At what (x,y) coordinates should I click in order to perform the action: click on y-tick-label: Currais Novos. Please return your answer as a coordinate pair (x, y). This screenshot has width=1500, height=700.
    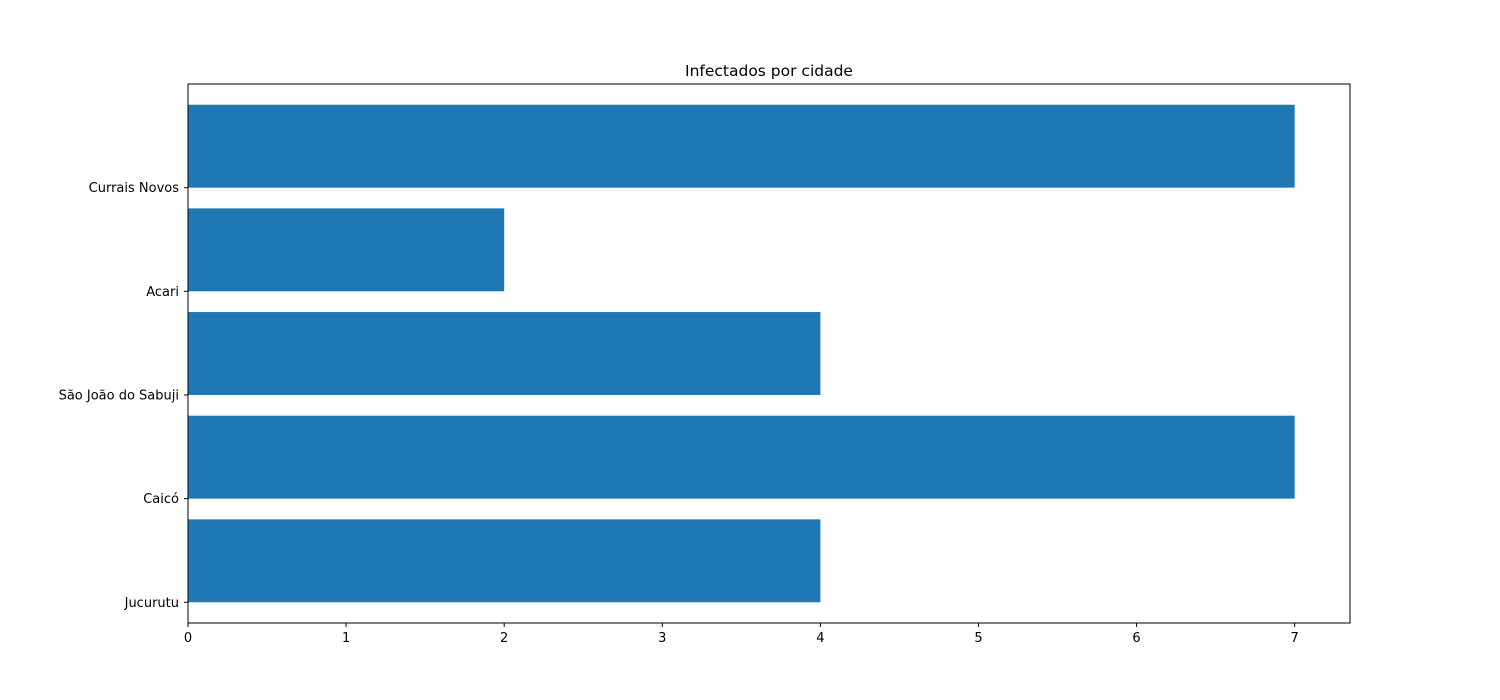
    Looking at the image, I should click on (134, 188).